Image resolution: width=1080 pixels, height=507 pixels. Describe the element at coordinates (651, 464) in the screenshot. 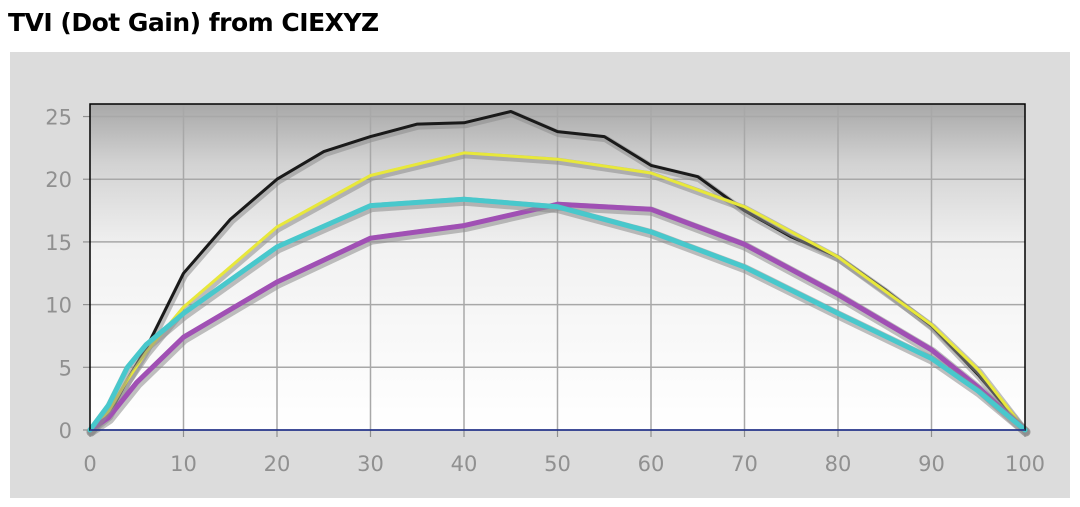

I see `x-tick-label: 60` at that location.